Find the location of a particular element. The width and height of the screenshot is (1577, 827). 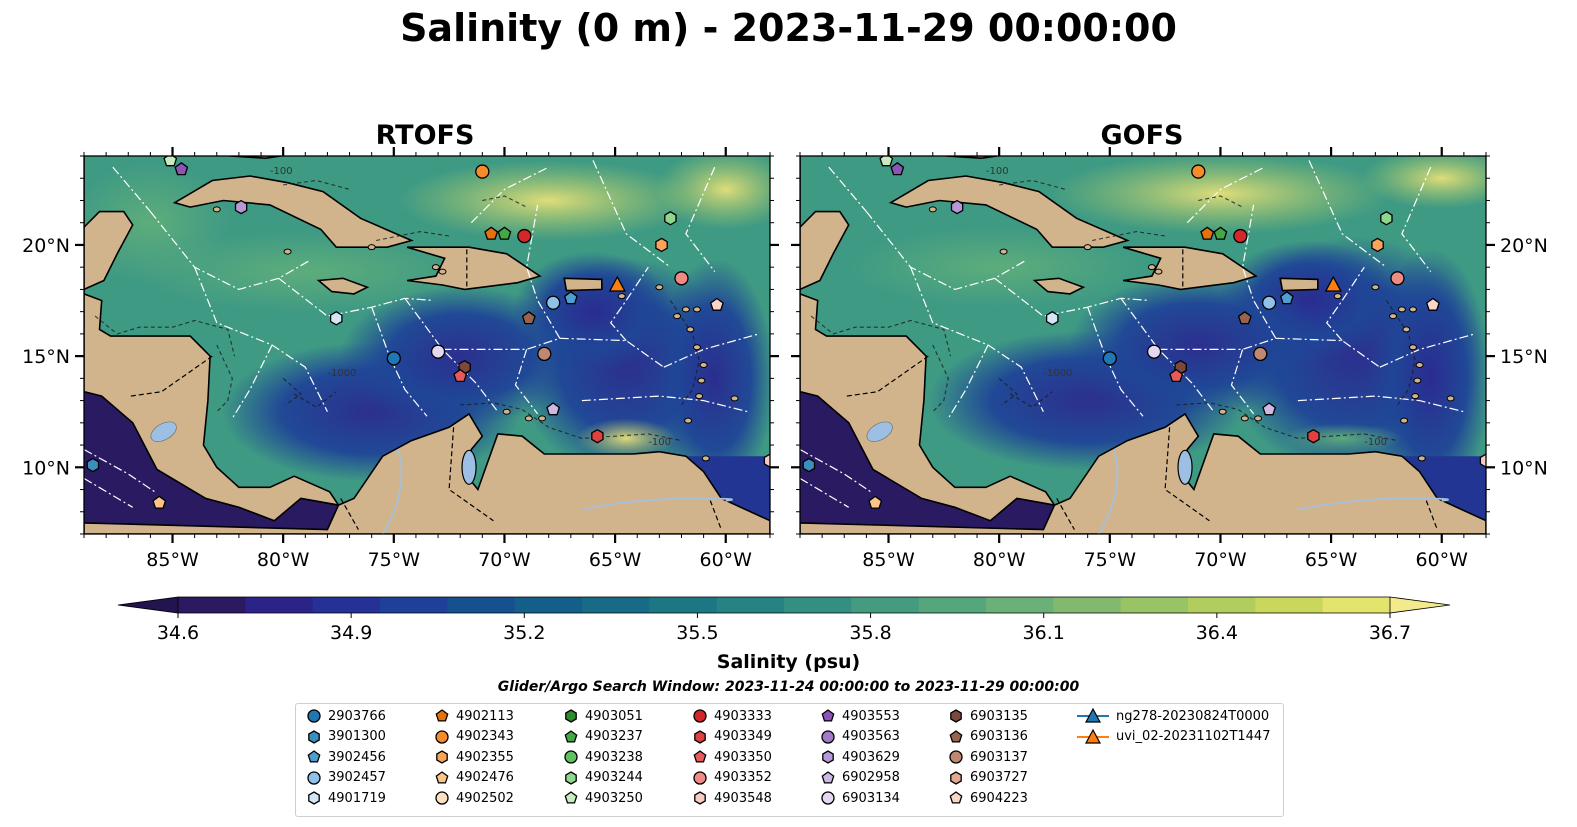

lon-tick-label: 75°W is located at coordinates (394, 560).